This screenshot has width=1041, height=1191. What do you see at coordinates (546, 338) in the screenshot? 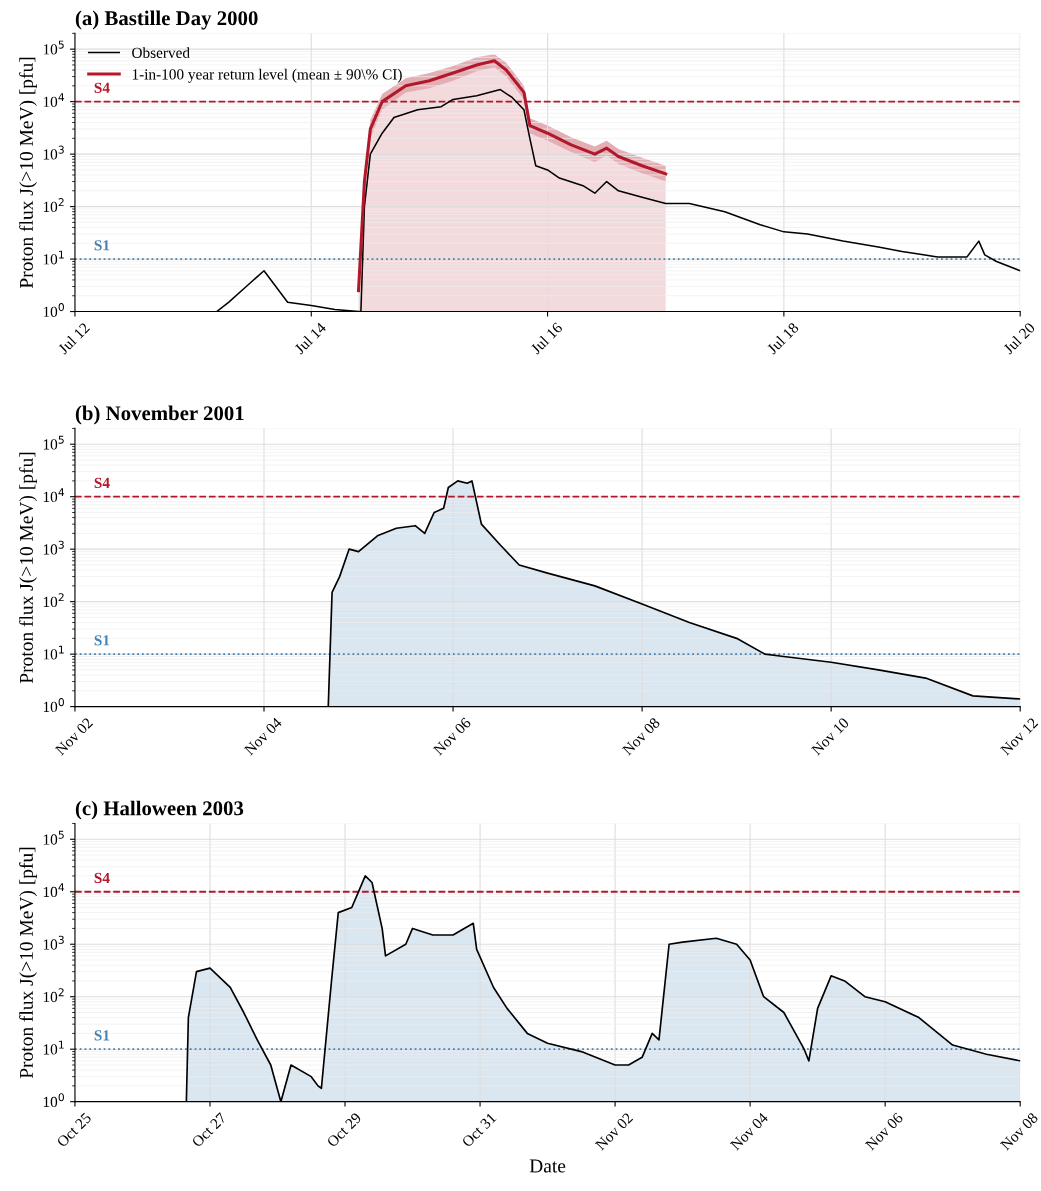
I see `x-tick-label: Jul 16` at bounding box center [546, 338].